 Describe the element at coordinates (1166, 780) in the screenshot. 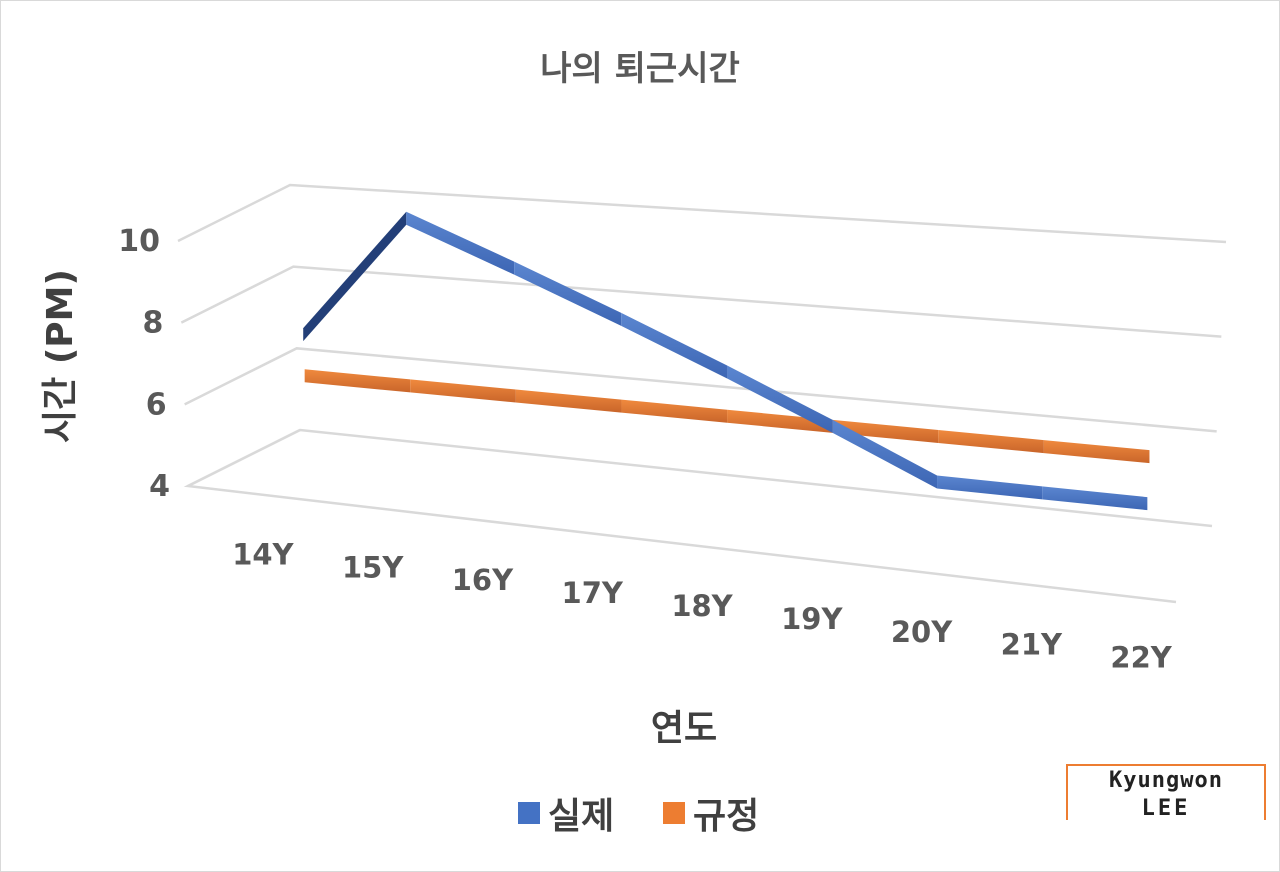

I see `watermark-name: Kyungwon` at that location.